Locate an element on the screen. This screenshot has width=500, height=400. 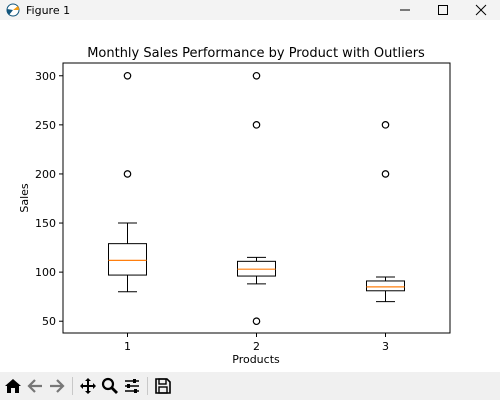
configure-icon is located at coordinates (132, 386).